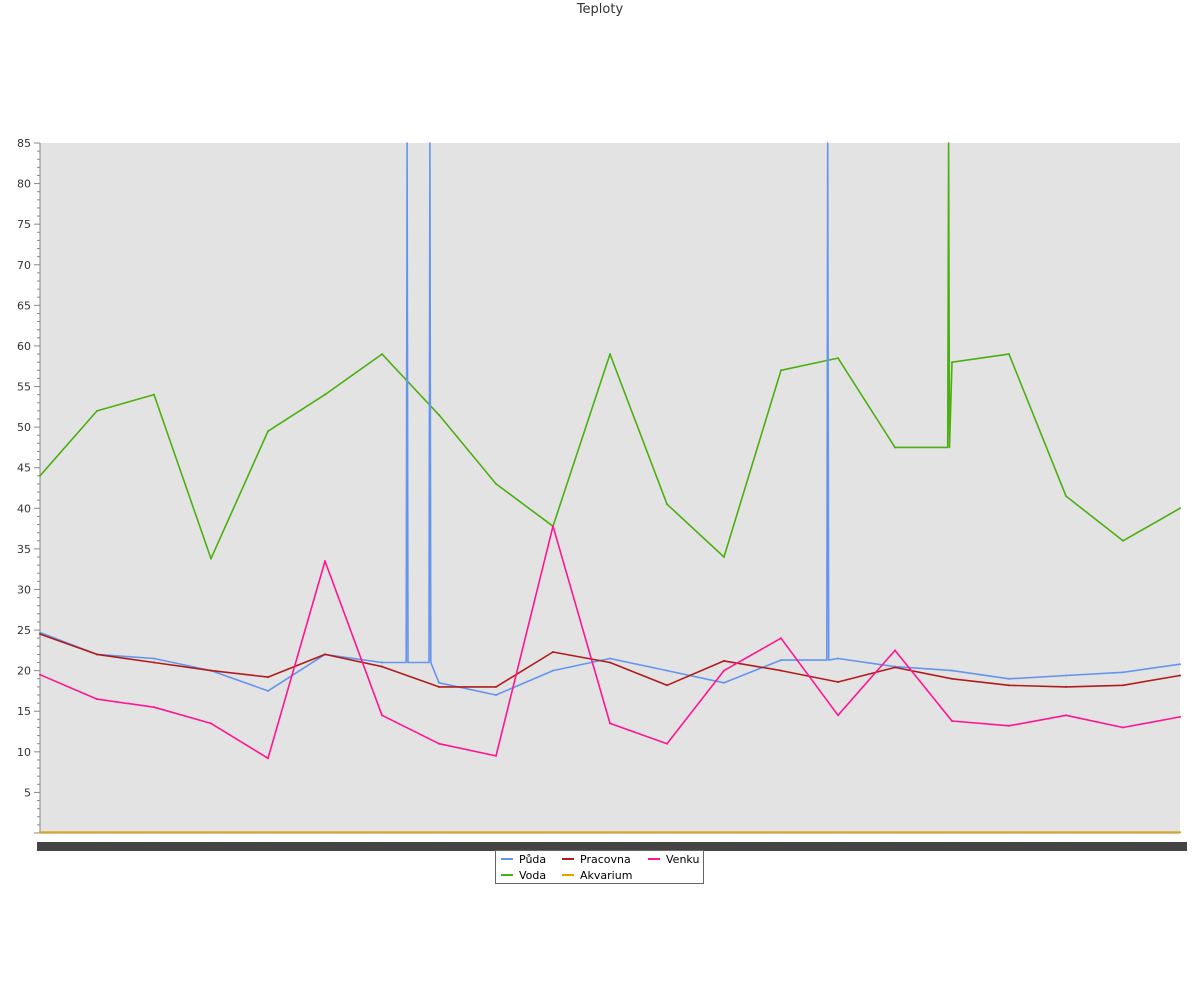  What do you see at coordinates (24, 752) in the screenshot?
I see `y-tick-label: 10` at bounding box center [24, 752].